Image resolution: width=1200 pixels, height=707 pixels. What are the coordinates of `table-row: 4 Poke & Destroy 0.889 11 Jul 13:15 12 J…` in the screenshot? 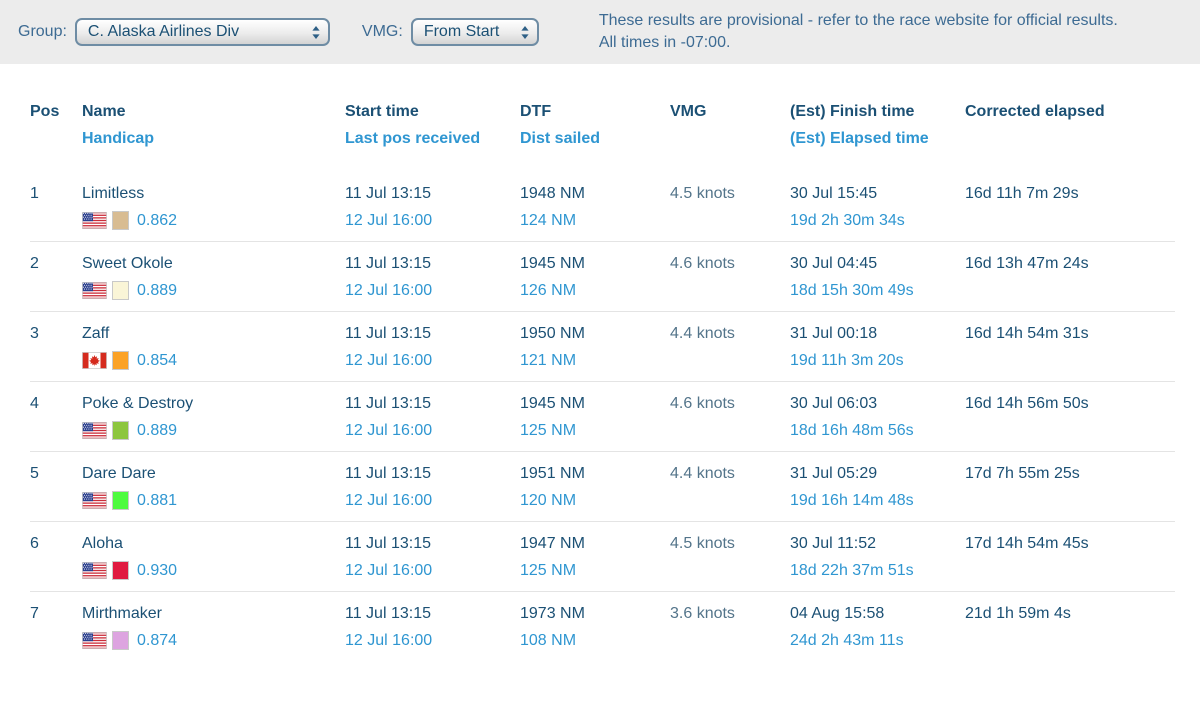 It's located at (602, 417).